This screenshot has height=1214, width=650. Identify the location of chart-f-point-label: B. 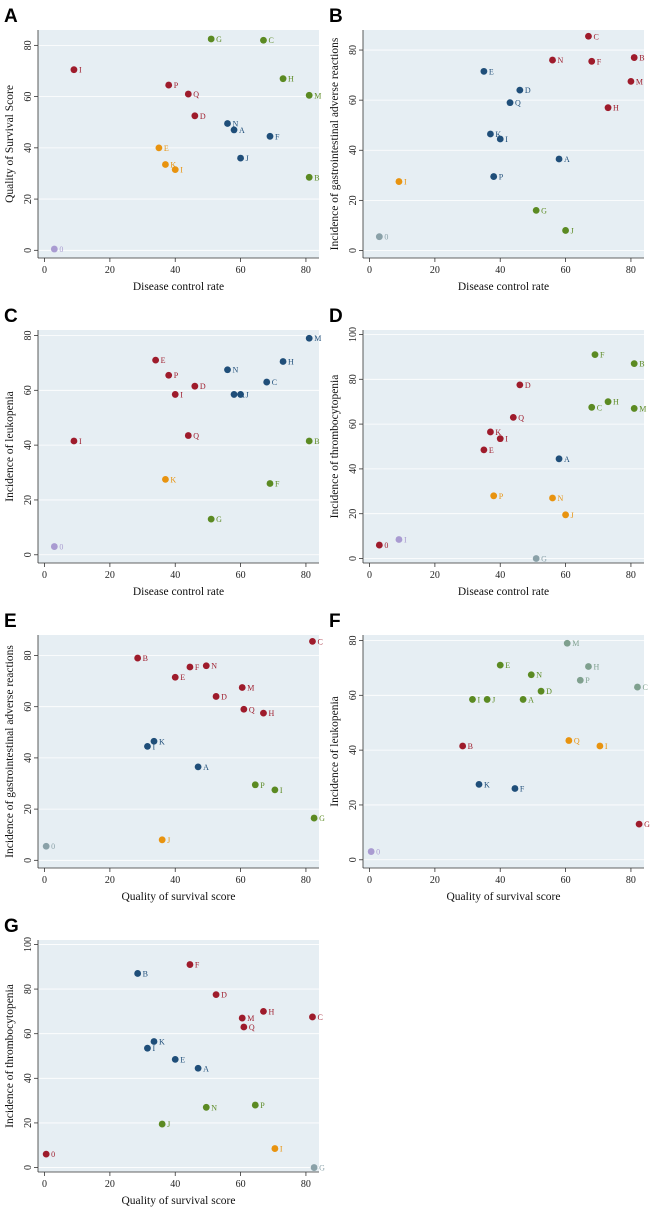
(470, 746).